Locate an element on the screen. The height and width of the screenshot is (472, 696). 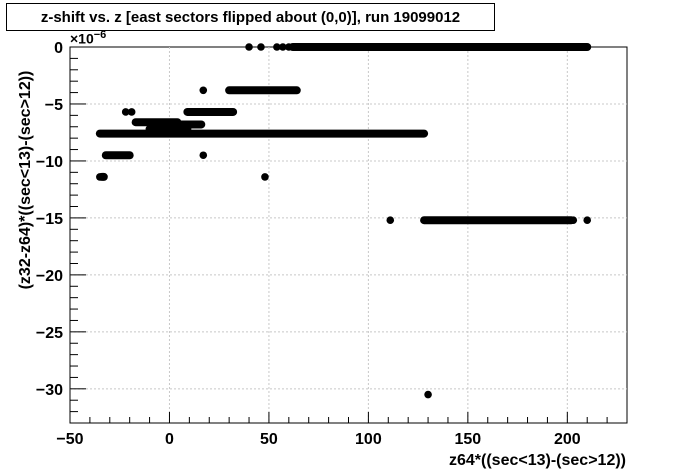
y-tick-label: −30 is located at coordinates (49, 390).